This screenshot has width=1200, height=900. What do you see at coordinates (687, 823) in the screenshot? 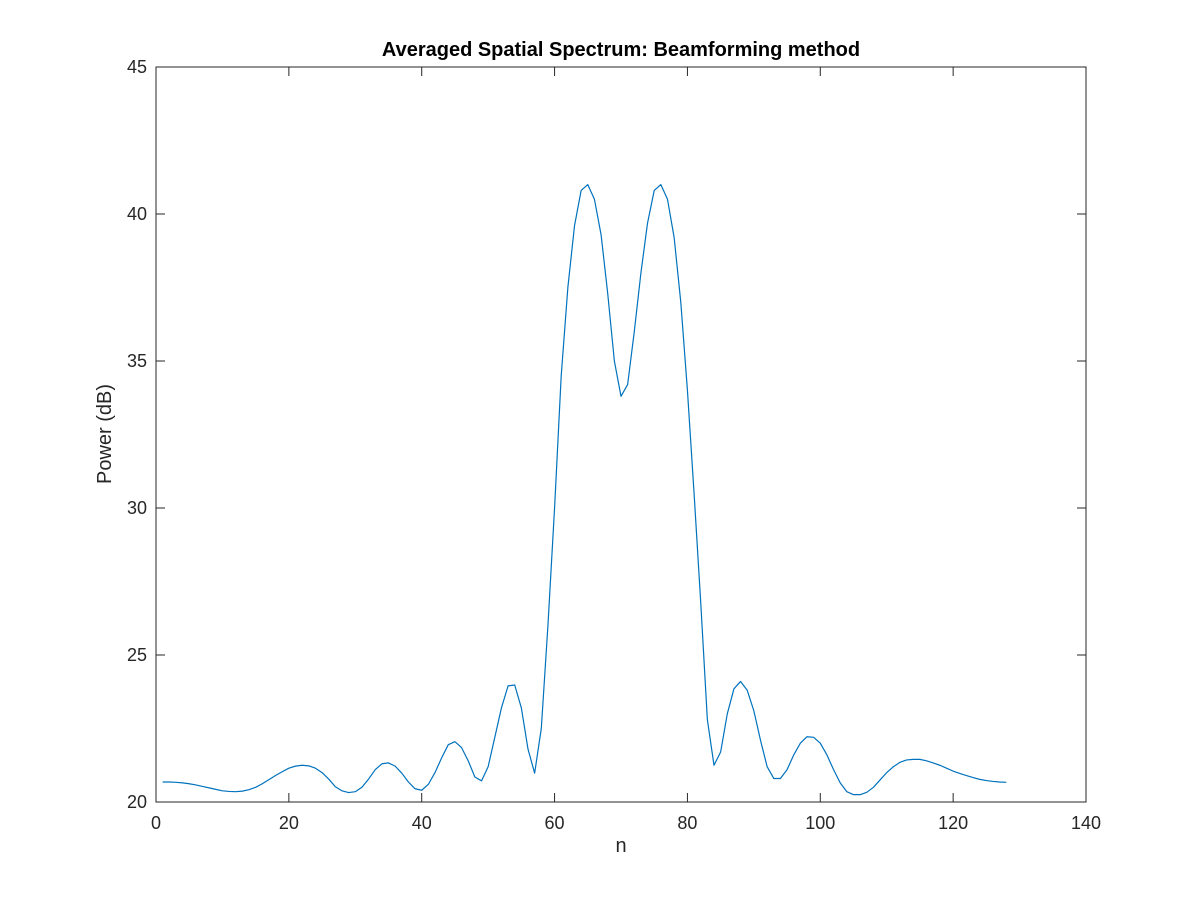
I see `x-tick-label: 80` at bounding box center [687, 823].